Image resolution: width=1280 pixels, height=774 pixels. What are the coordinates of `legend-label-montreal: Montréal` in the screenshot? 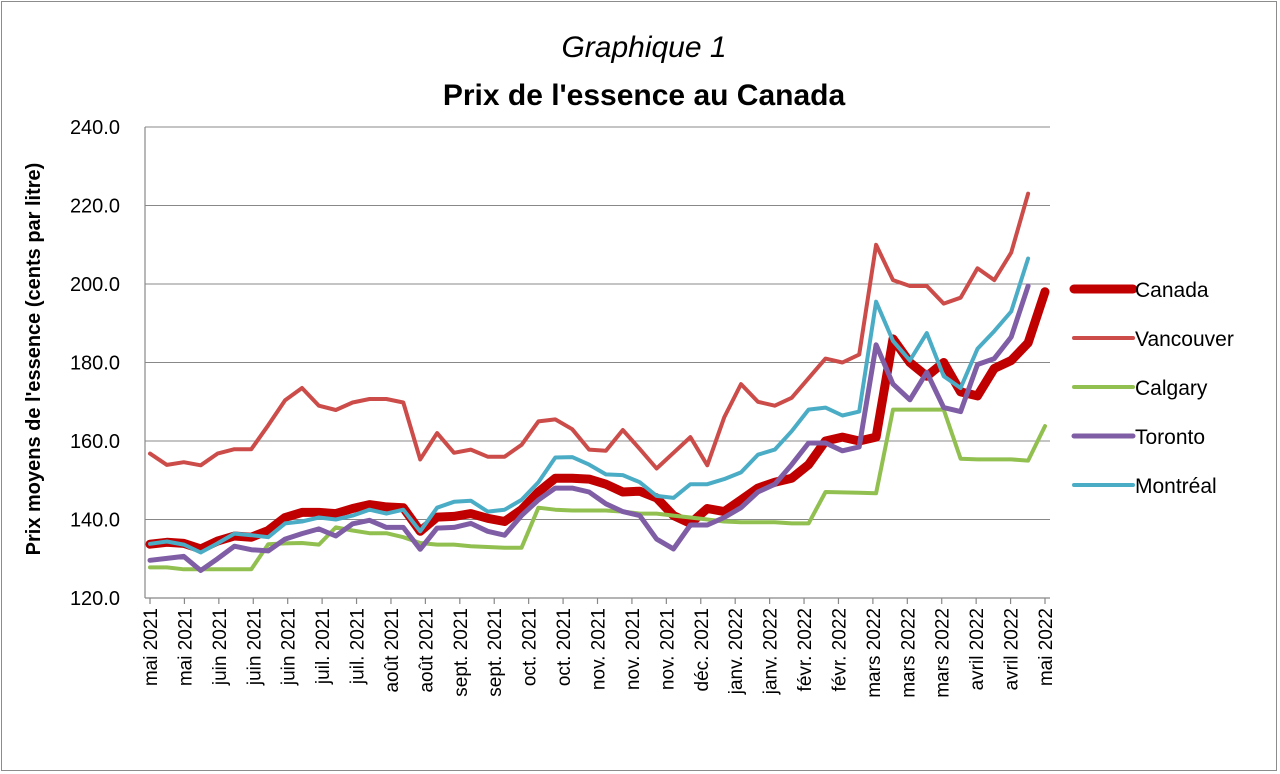 It's located at (1176, 486).